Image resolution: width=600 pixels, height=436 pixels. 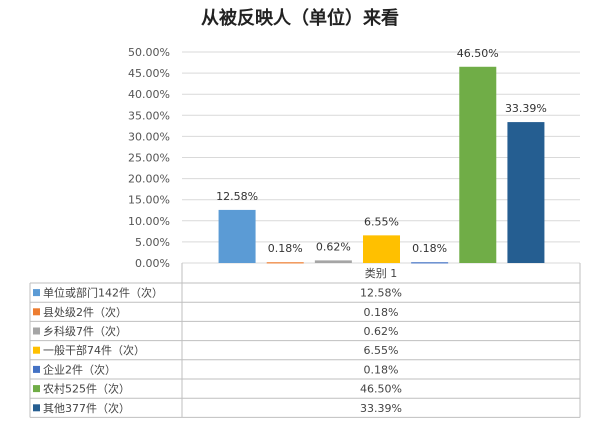 I want to click on table-value: 12.58%, so click(x=381, y=293).